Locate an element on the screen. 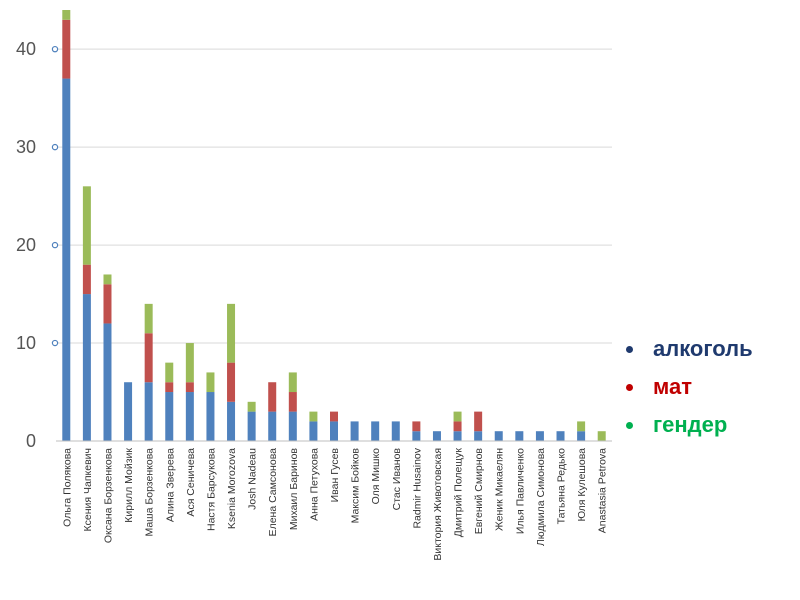 The height and width of the screenshot is (600, 800). legend-label-alcohol: алкоголь is located at coordinates (703, 348).